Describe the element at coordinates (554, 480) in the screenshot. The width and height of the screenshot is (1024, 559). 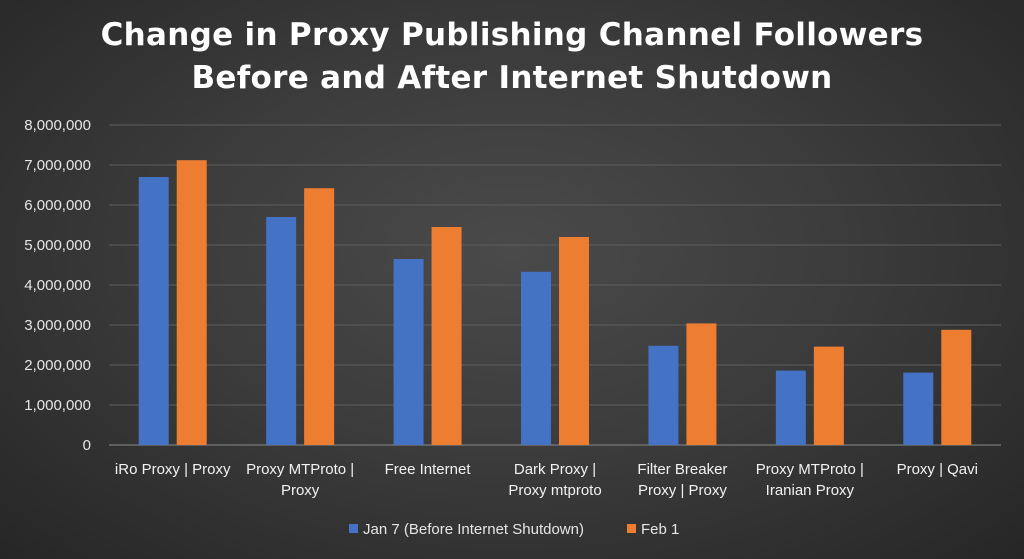
I see `category-label: Dark Proxy | Proxy mtproto` at that location.